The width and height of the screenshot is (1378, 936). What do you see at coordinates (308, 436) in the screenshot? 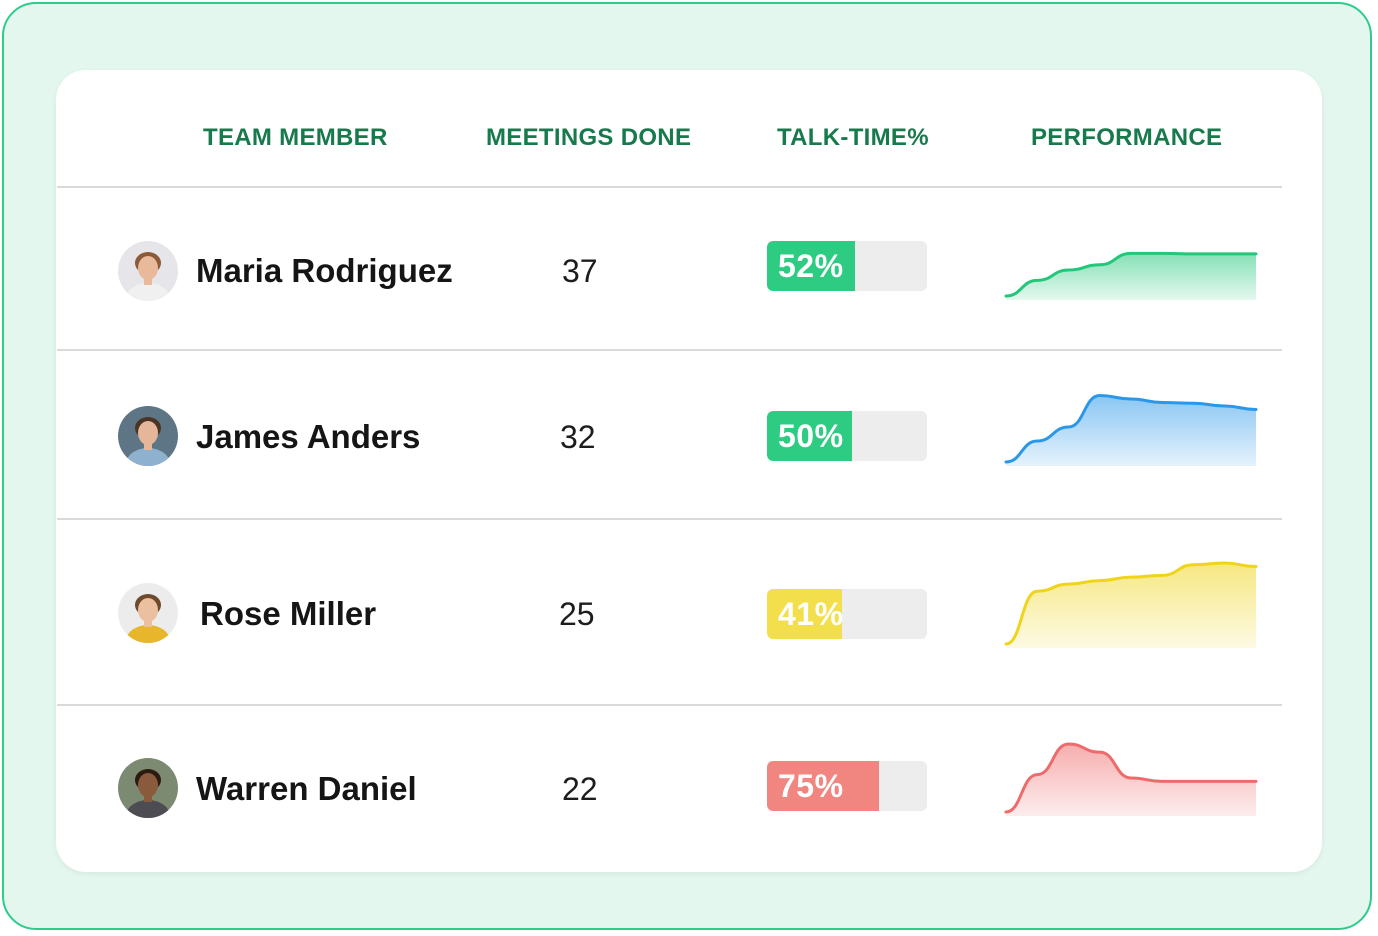
I see `member-name: James Anders` at bounding box center [308, 436].